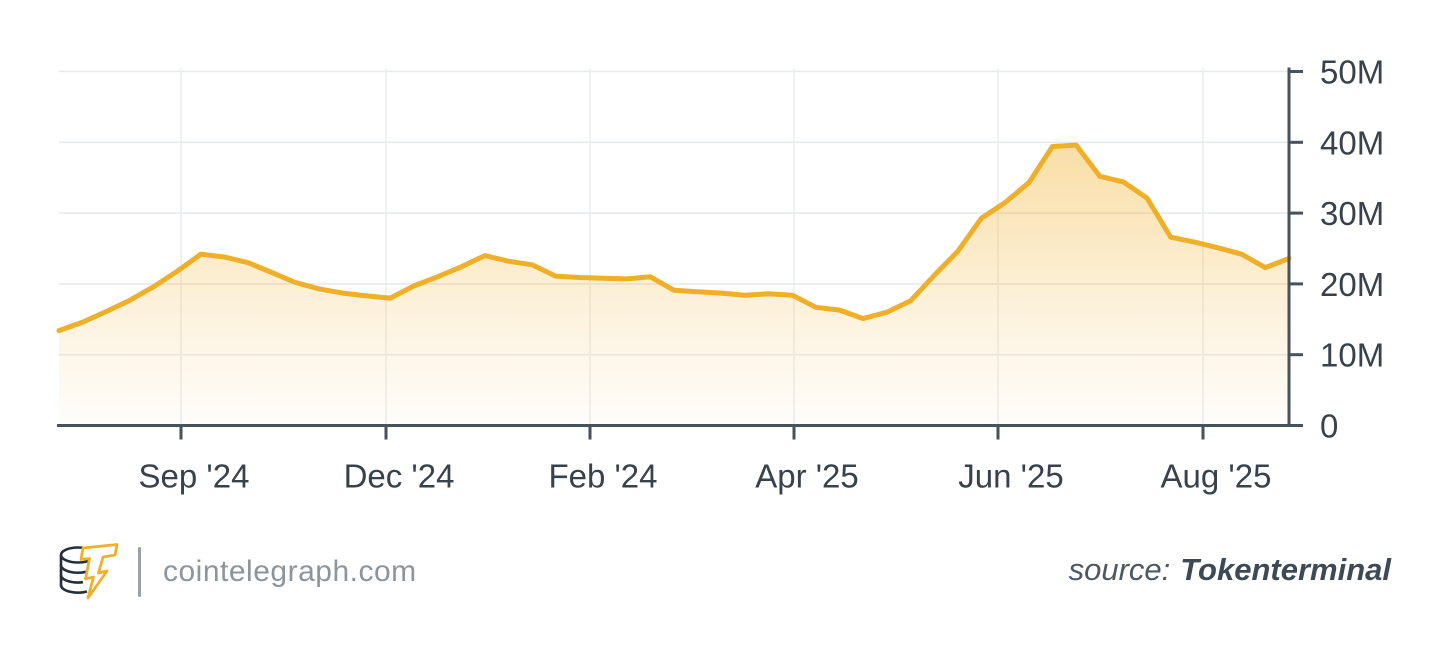 The image size is (1450, 652). Describe the element at coordinates (139, 572) in the screenshot. I see `divider` at that location.